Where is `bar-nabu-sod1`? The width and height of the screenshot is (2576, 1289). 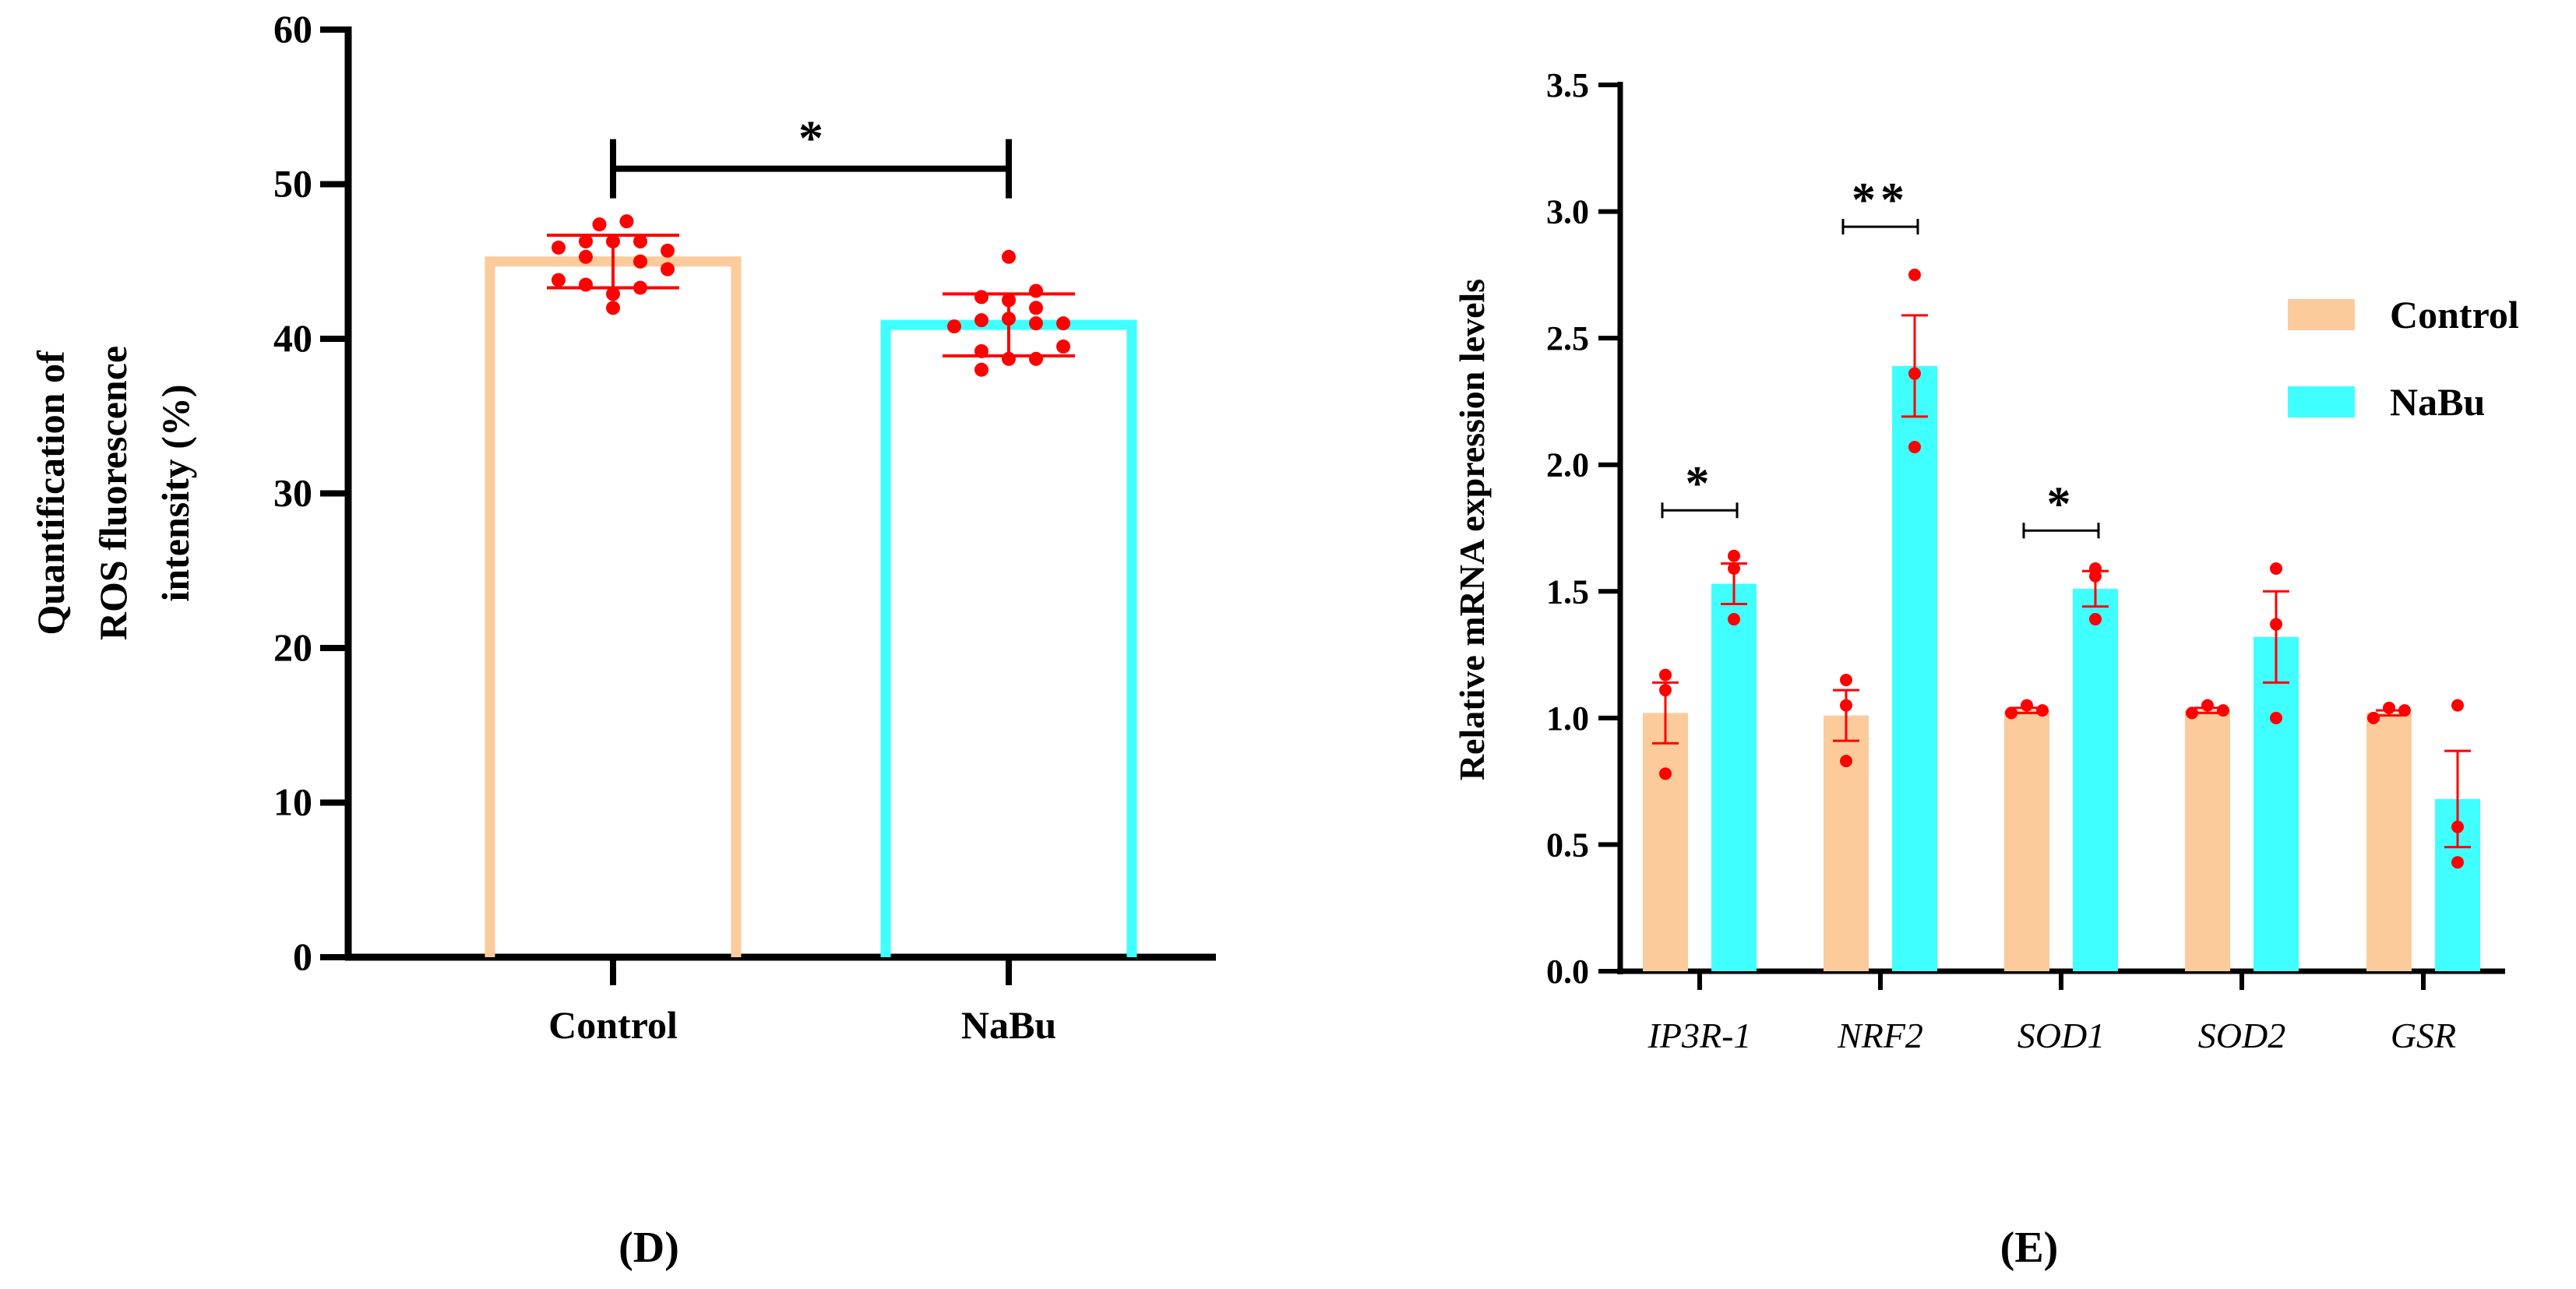
bar-nabu-sod1 is located at coordinates (2095, 780).